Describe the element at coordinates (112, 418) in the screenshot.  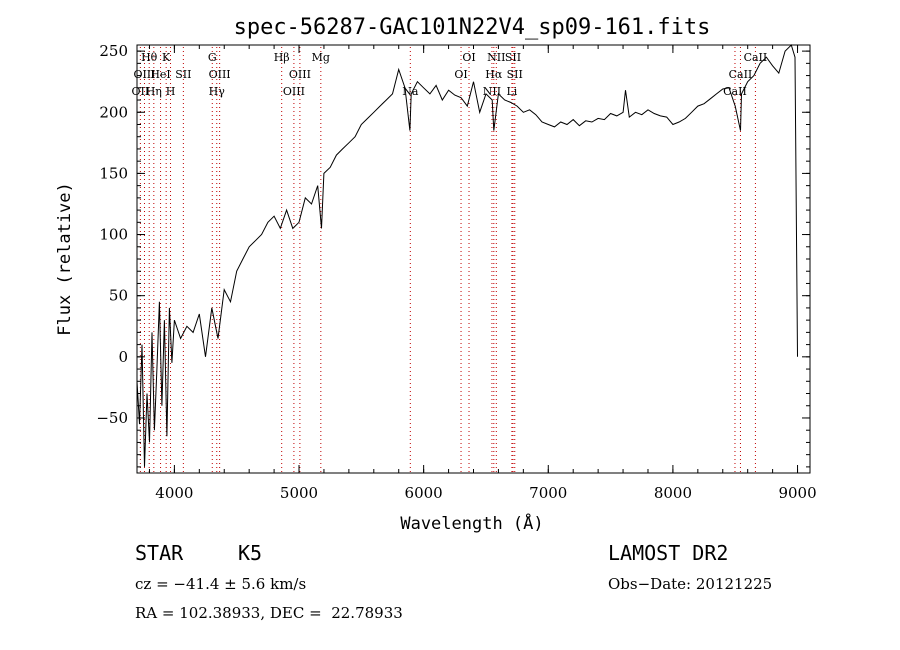
I see `y-tick-label: −50` at that location.